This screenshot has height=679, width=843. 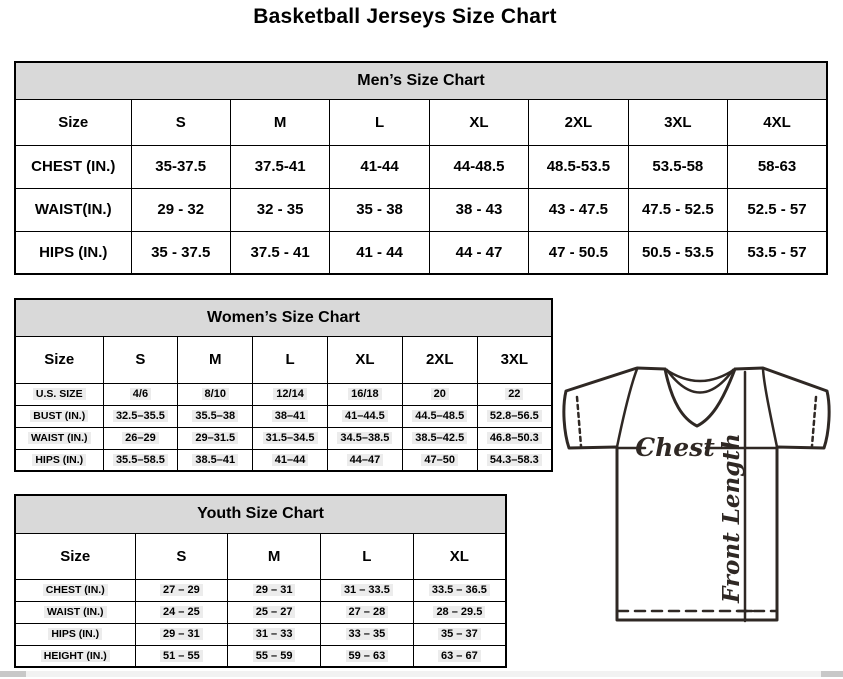 What do you see at coordinates (479, 209) in the screenshot?
I see `size-value-cell: 38 - 43` at bounding box center [479, 209].